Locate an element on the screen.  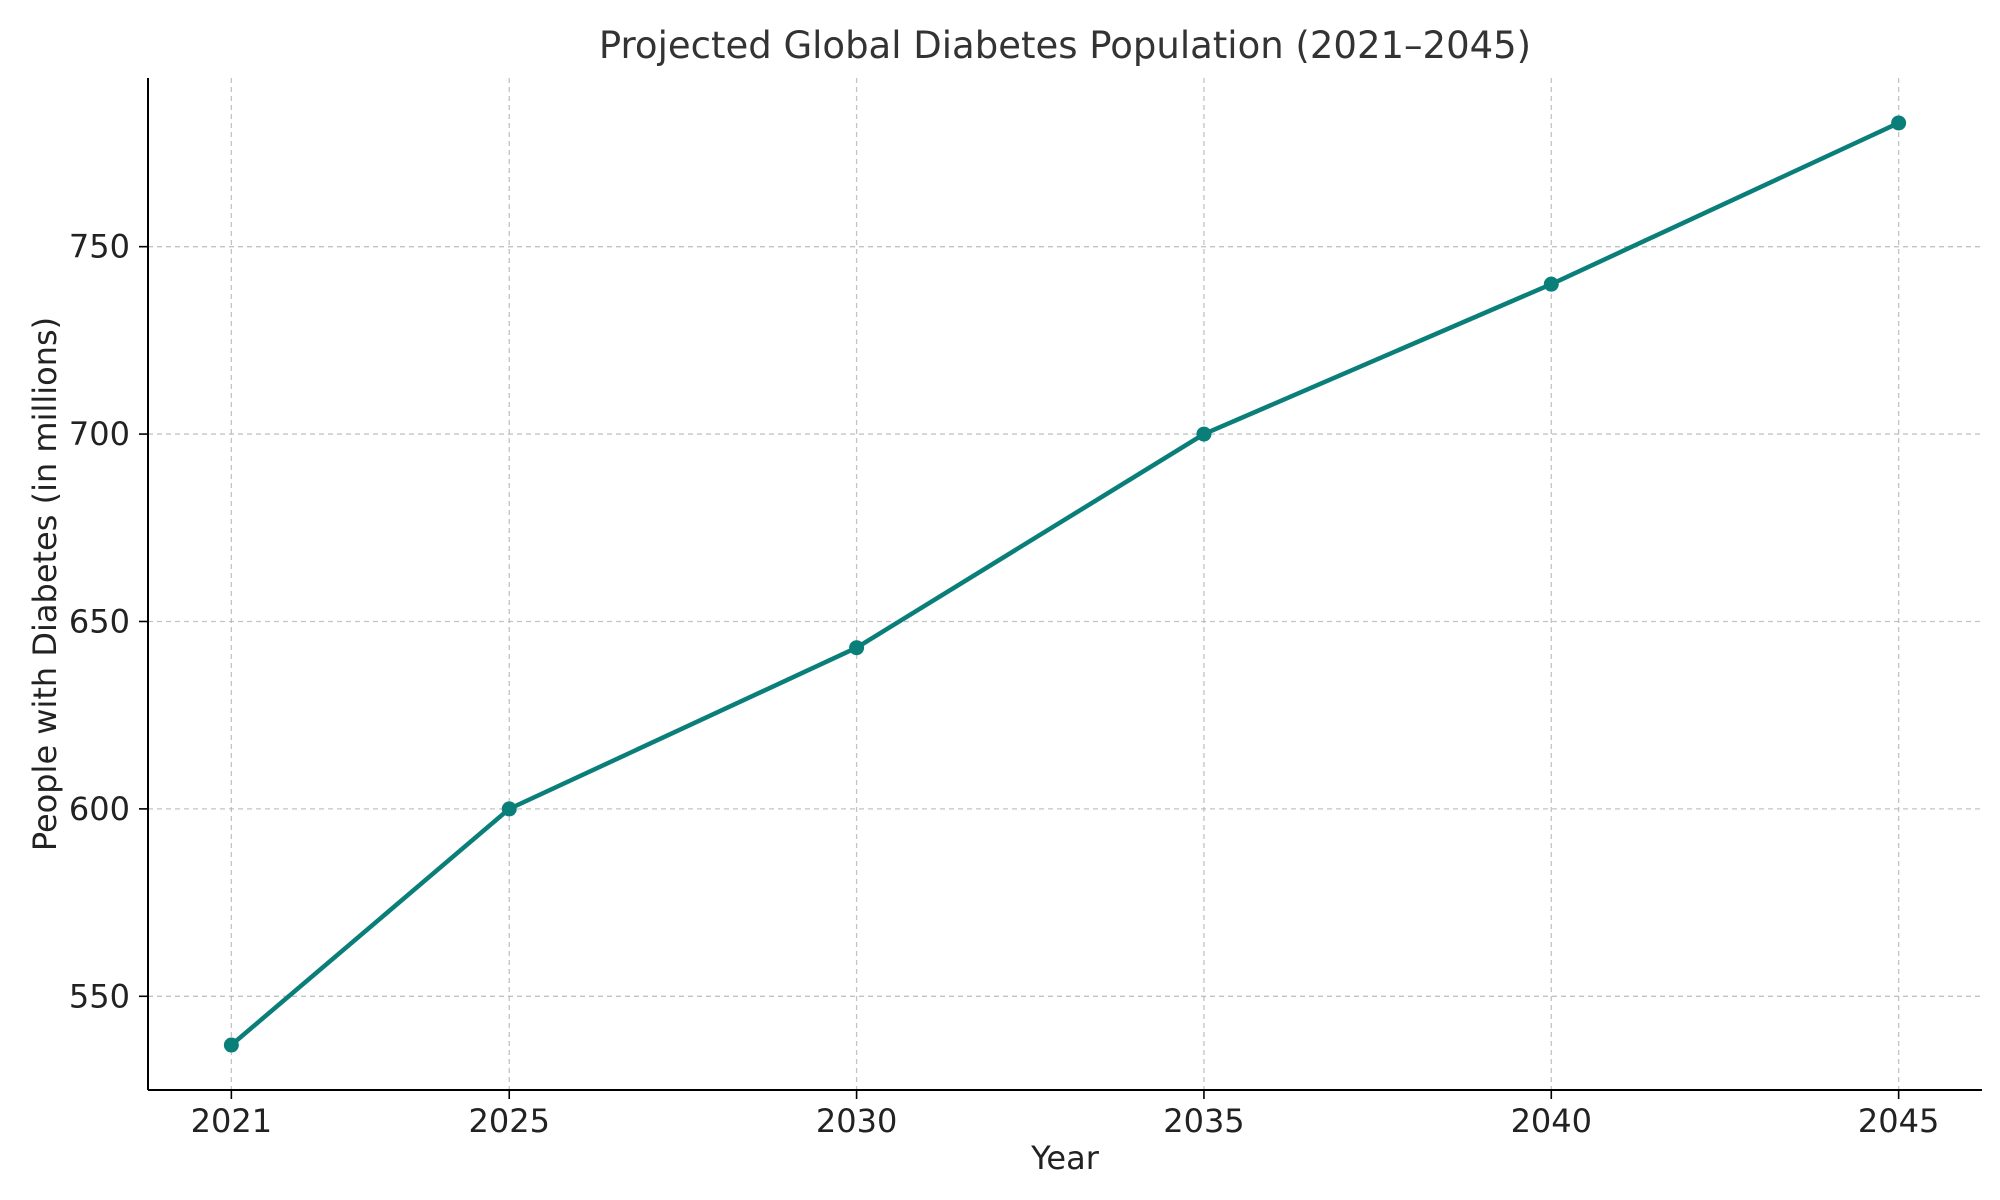
x-tick-label: 2030 is located at coordinates (856, 1121).